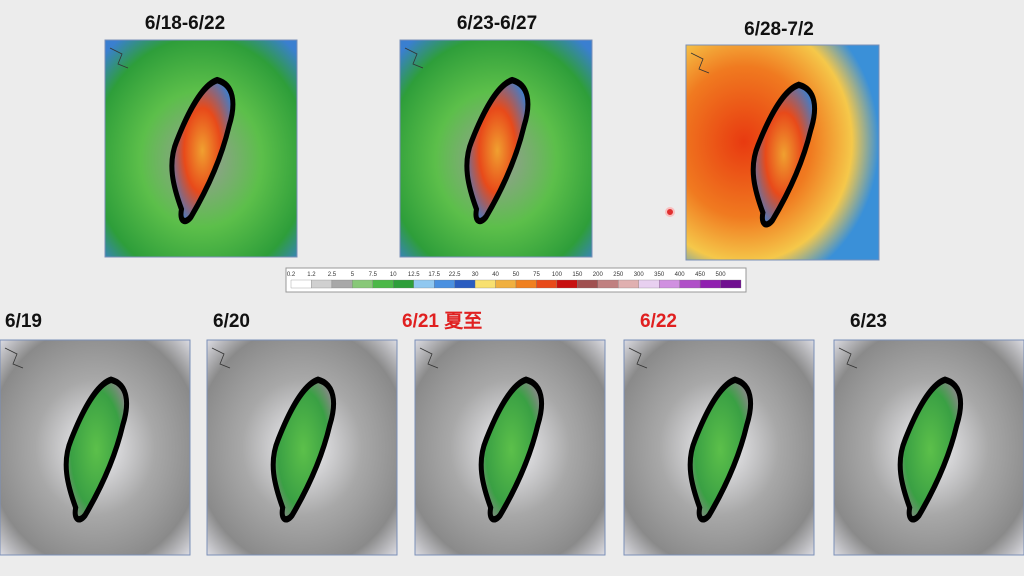 The image size is (1024, 576). Describe the element at coordinates (475, 275) in the screenshot. I see `scale-label: 30` at that location.